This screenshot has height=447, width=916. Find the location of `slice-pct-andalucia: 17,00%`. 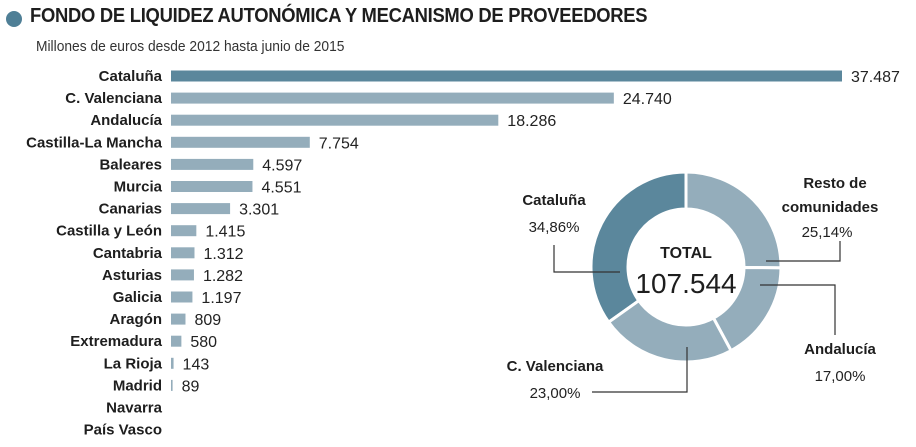

slice-pct-andalucia: 17,00% is located at coordinates (840, 376).